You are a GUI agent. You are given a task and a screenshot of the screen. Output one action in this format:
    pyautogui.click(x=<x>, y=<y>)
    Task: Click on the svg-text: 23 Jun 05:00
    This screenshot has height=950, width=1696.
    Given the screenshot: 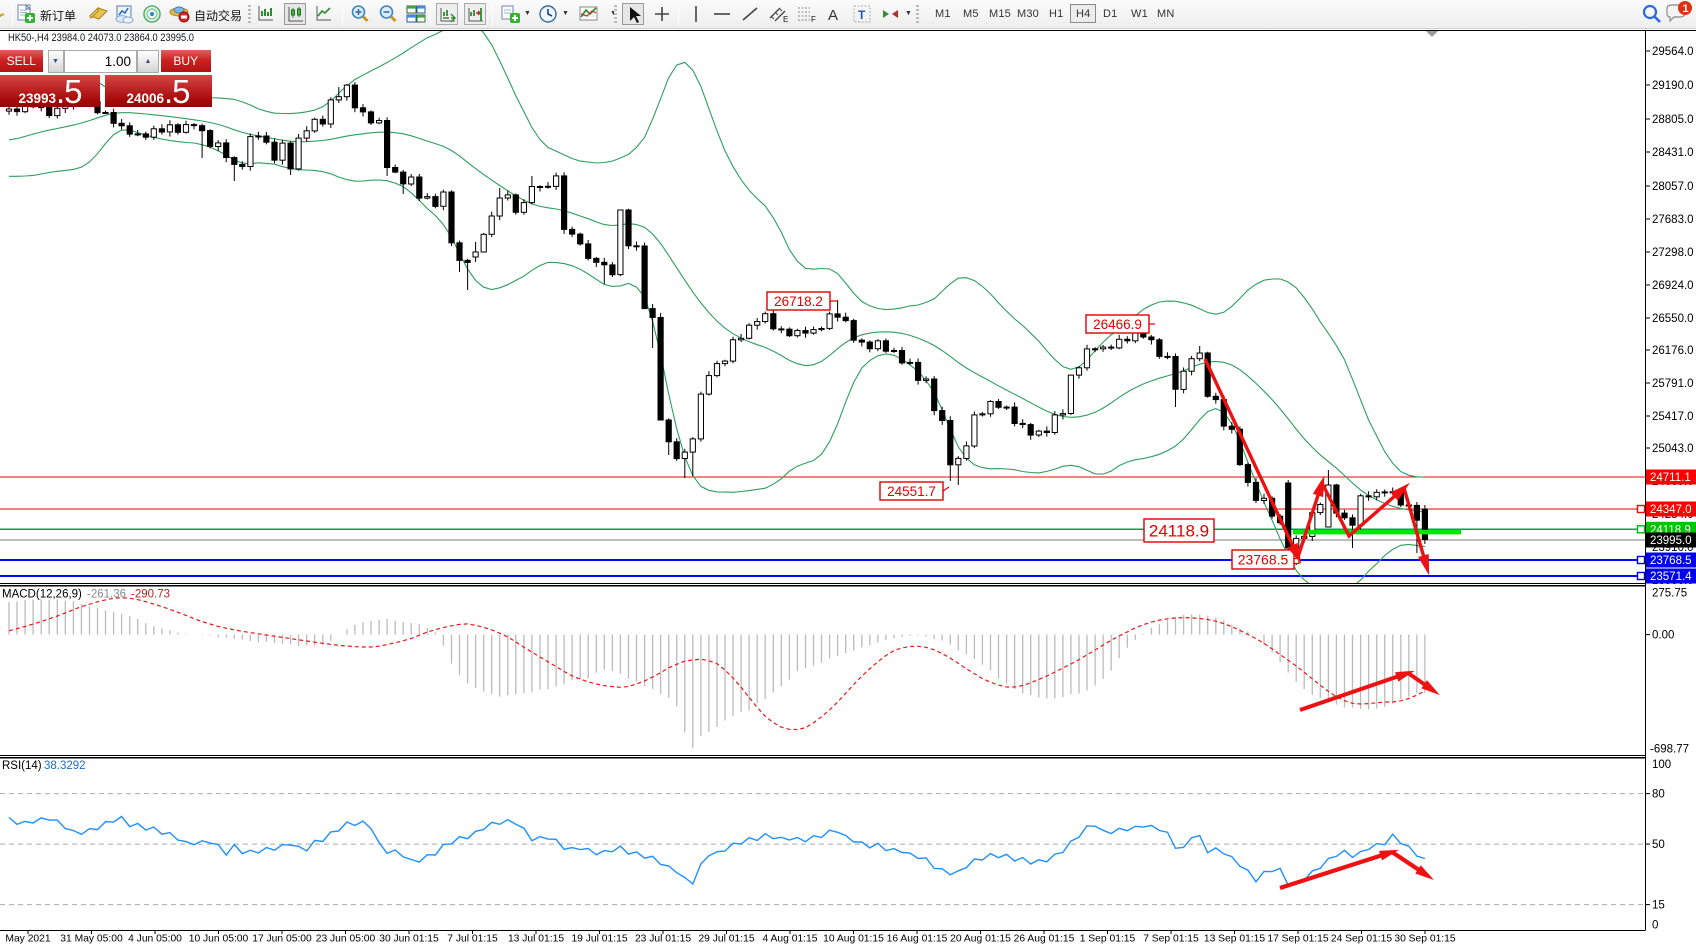 What is the action you would take?
    pyautogui.click(x=346, y=939)
    